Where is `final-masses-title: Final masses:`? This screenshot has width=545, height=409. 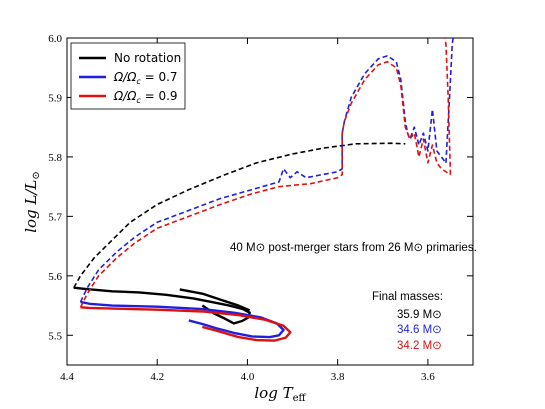 final-masses-title: Final masses: is located at coordinates (407, 297).